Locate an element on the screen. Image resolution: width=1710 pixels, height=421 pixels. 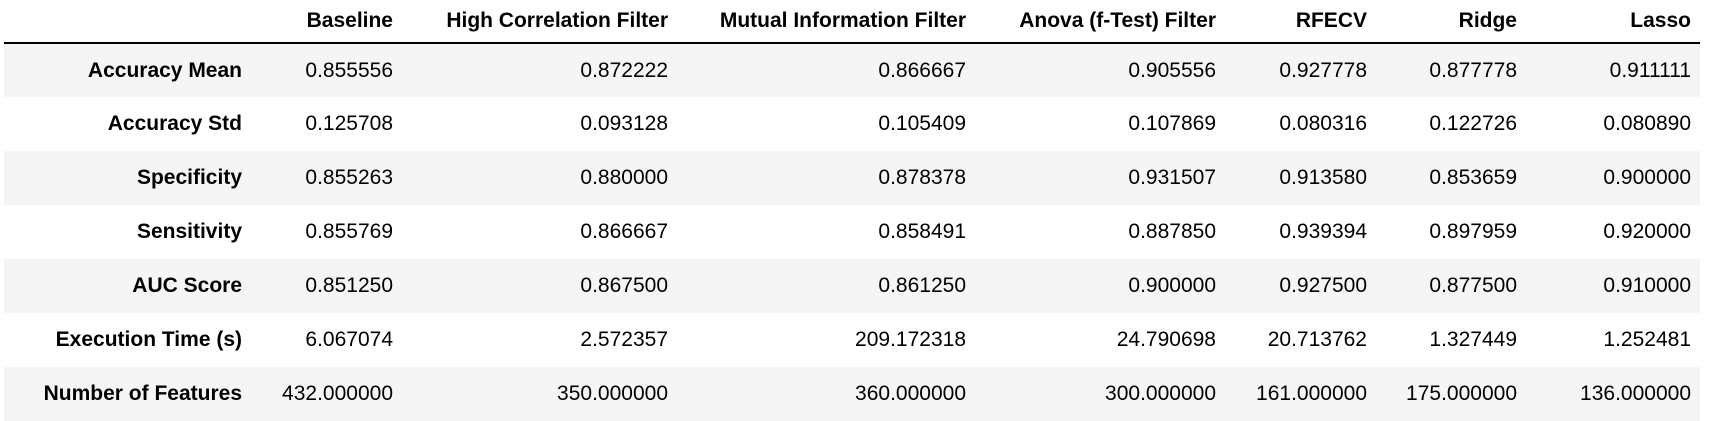
table-cell: 0.910000 is located at coordinates (1647, 285).